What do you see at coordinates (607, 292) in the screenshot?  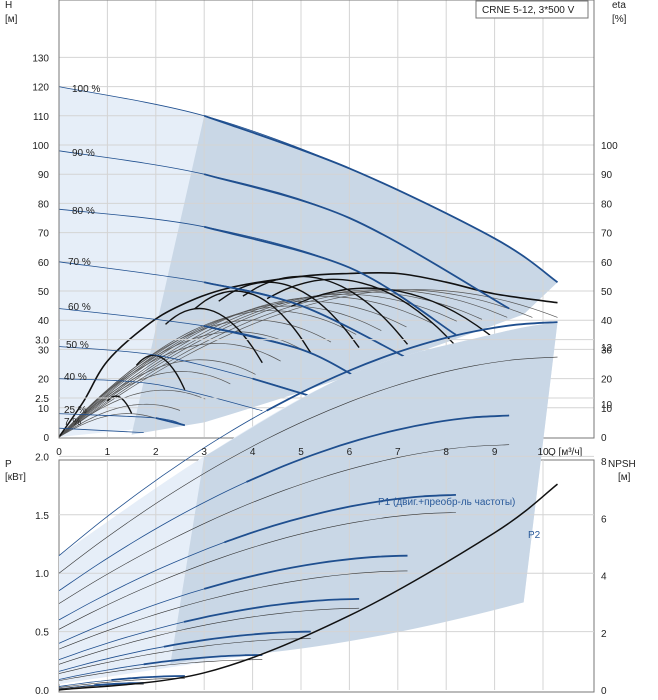 I see `eta-tick-label: 50` at bounding box center [607, 292].